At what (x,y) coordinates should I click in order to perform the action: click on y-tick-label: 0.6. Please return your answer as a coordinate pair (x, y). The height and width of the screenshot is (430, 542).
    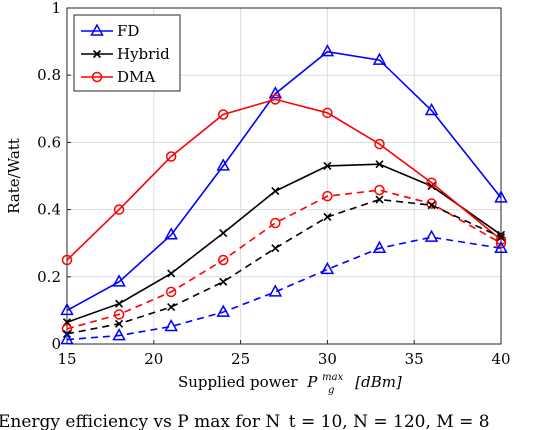
    Looking at the image, I should click on (49, 142).